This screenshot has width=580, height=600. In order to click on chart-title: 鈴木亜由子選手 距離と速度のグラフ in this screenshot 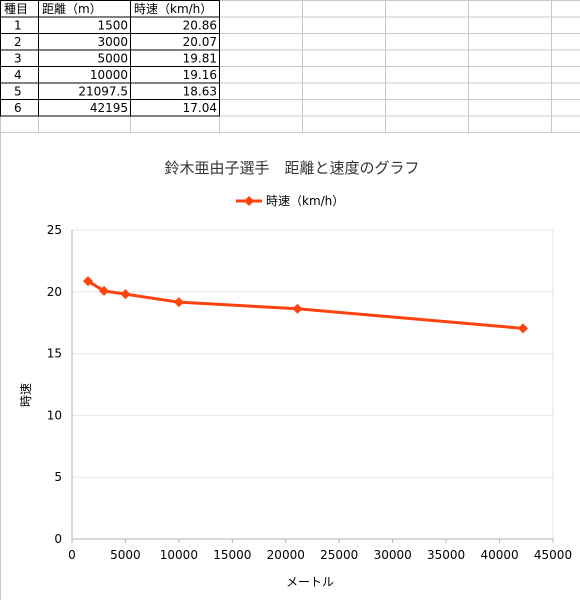, I will do `click(291, 168)`.